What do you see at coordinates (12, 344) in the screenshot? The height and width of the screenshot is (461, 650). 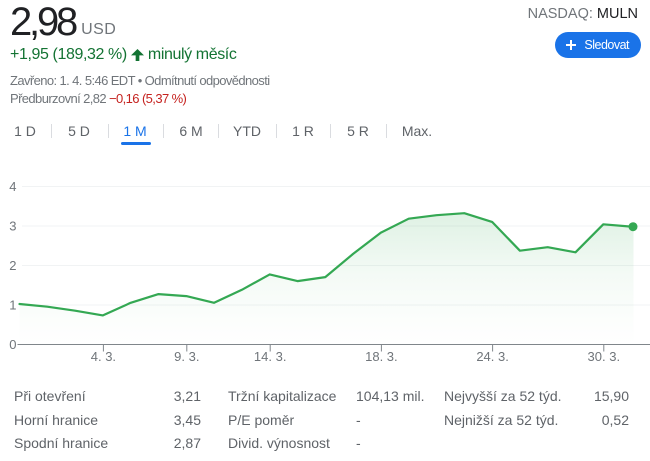 I see `svg-text: 0` at bounding box center [12, 344].